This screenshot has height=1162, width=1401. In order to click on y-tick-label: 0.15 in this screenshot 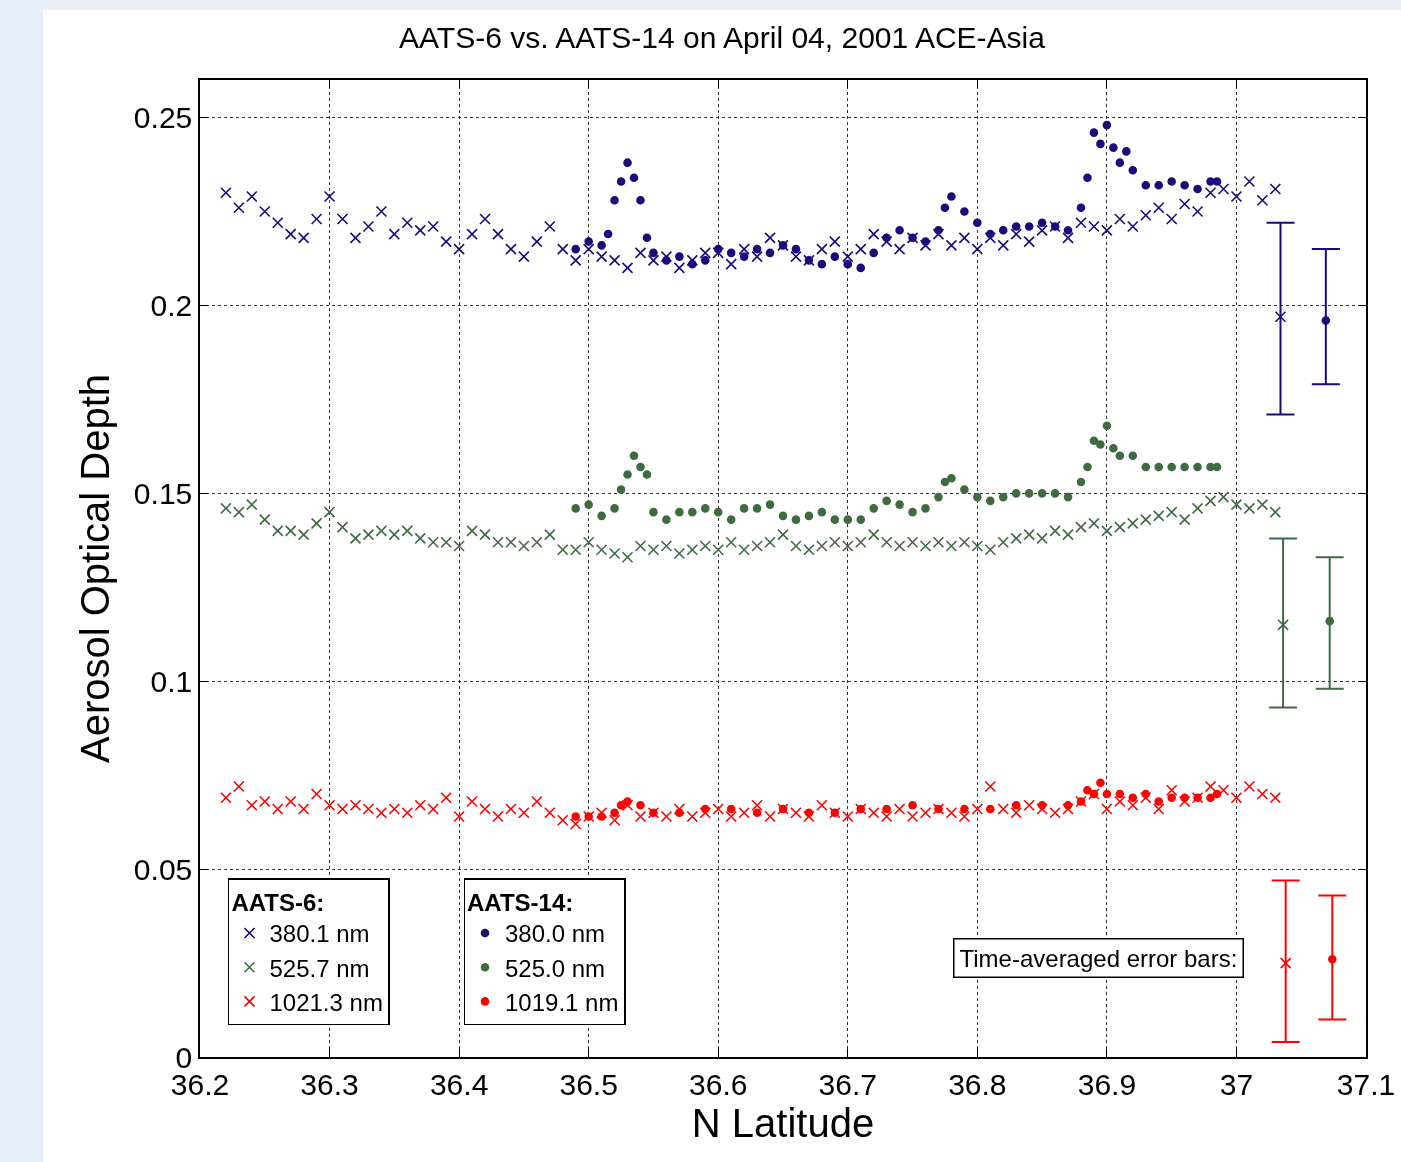, I will do `click(163, 493)`.